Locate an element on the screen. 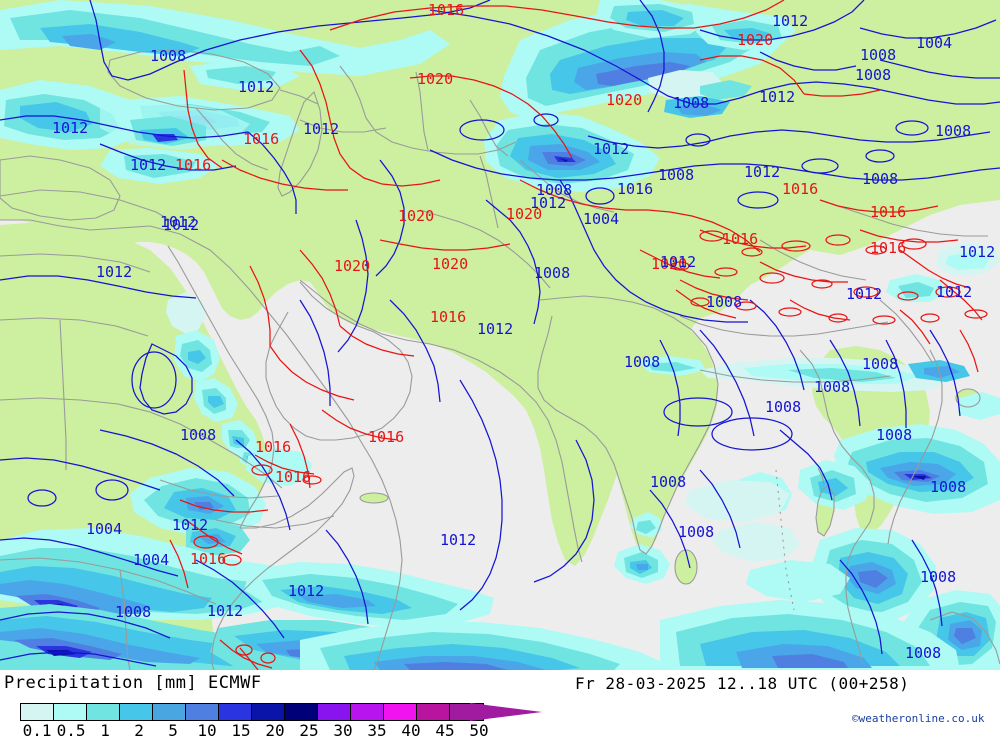 Image resolution: width=1000 pixels, height=741 pixels. colorbar-tick-1: 1 is located at coordinates (105, 730).